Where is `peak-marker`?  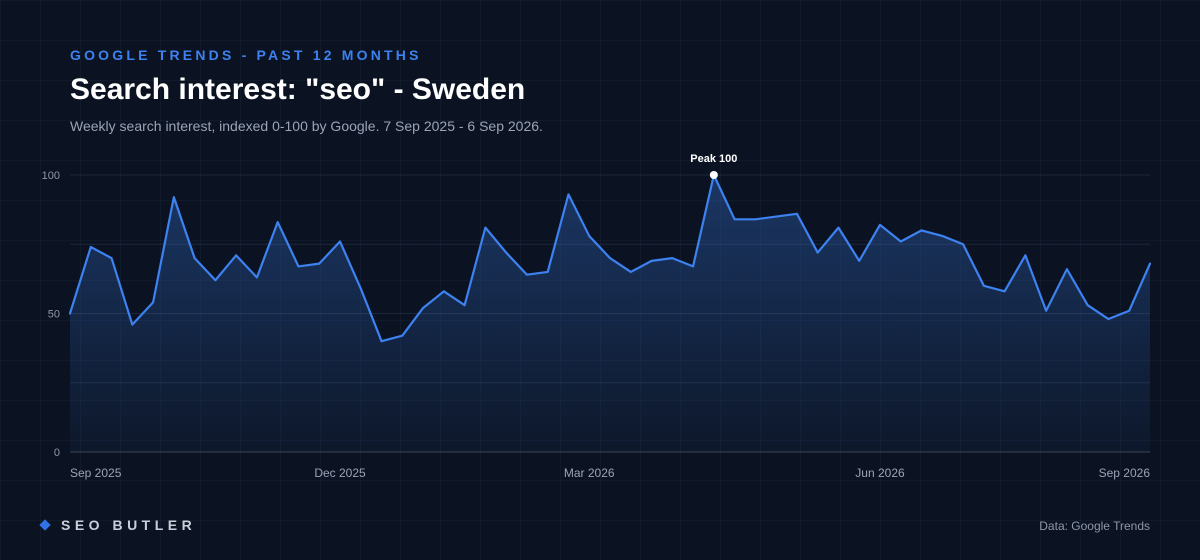
peak-marker is located at coordinates (713, 175).